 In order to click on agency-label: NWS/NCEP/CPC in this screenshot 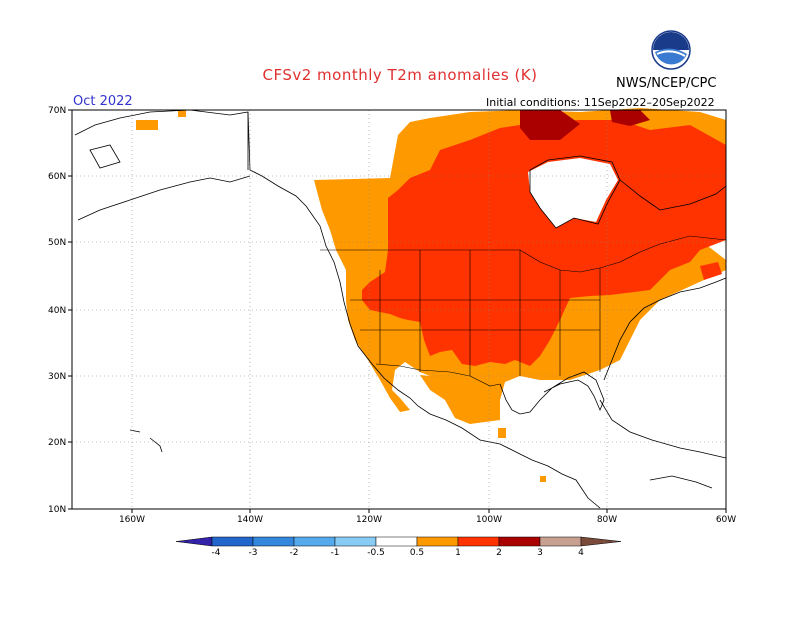, I will do `click(666, 83)`.